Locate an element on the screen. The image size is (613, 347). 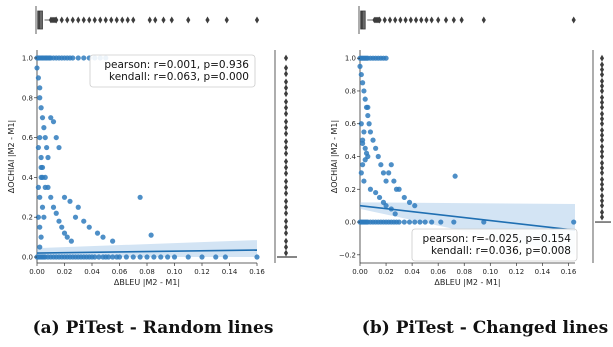
x-tick-label: 0.08 is located at coordinates (147, 272).